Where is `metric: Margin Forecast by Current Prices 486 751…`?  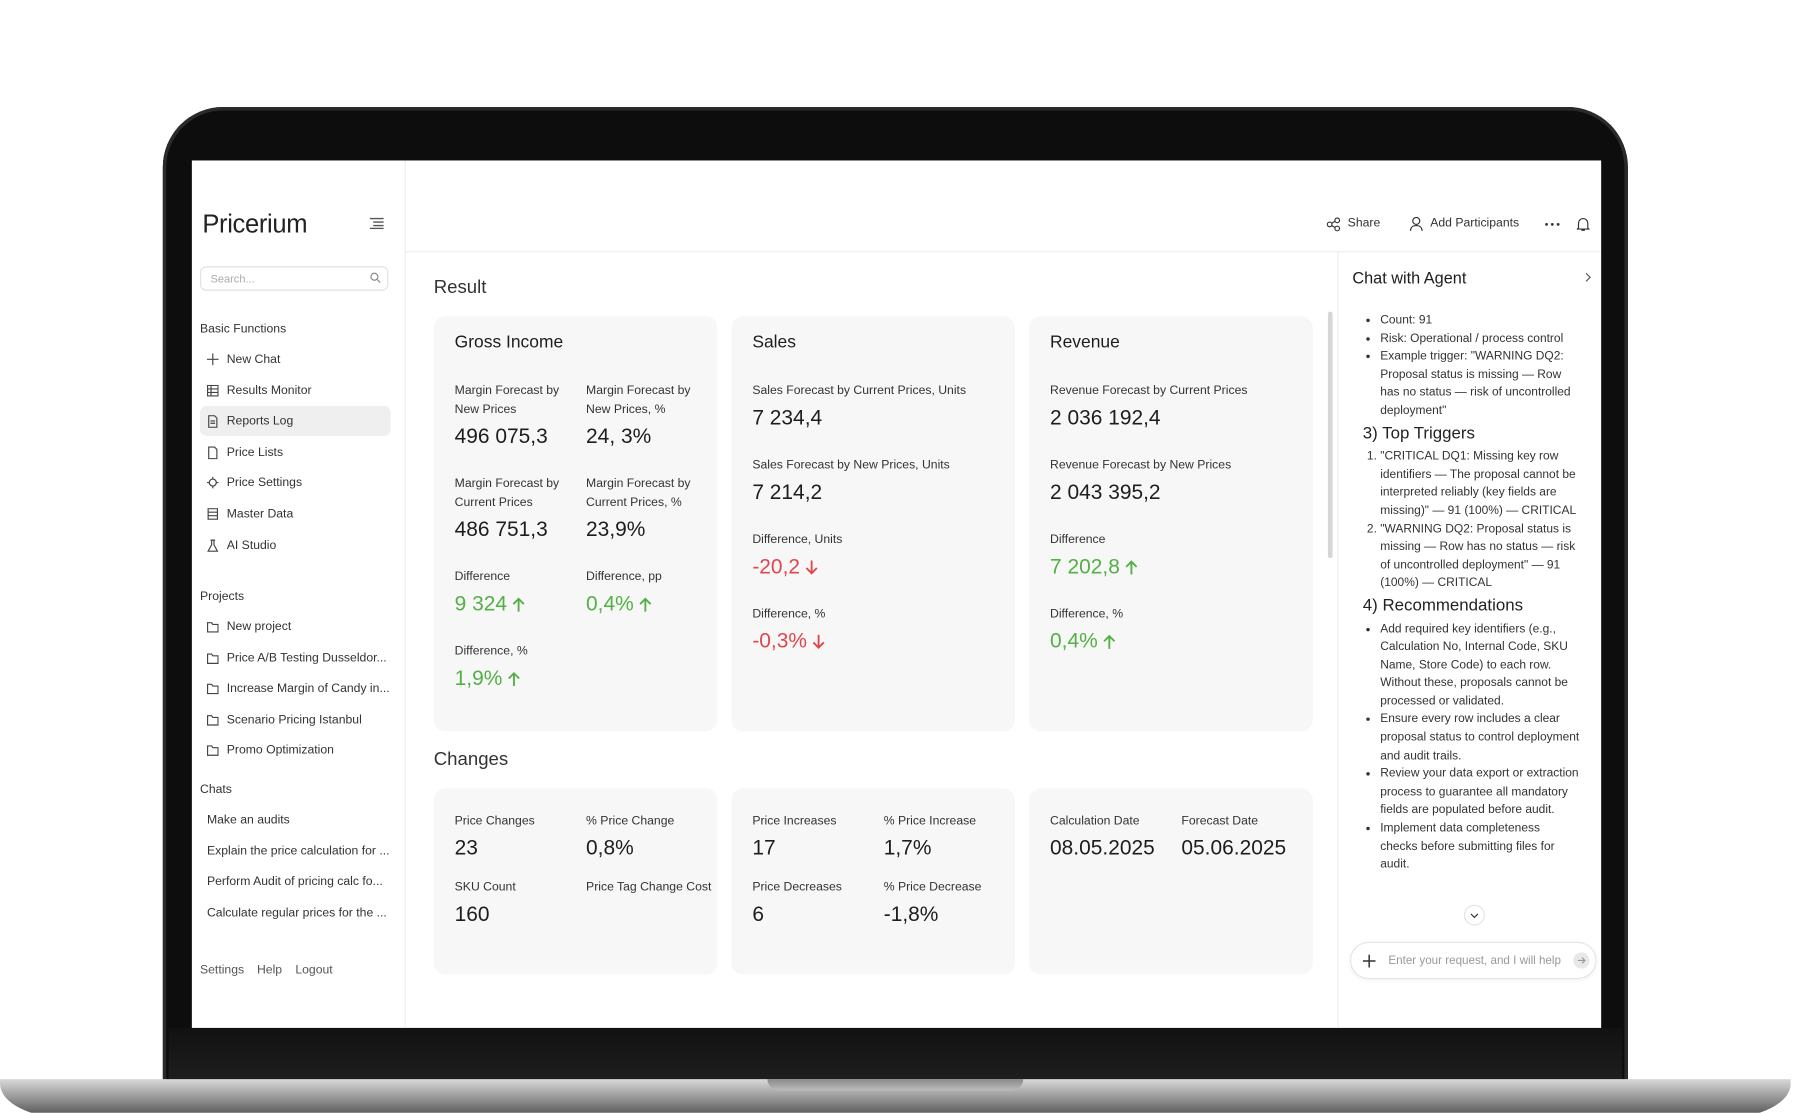
metric: Margin Forecast by Current Prices 486 751… is located at coordinates (512, 508).